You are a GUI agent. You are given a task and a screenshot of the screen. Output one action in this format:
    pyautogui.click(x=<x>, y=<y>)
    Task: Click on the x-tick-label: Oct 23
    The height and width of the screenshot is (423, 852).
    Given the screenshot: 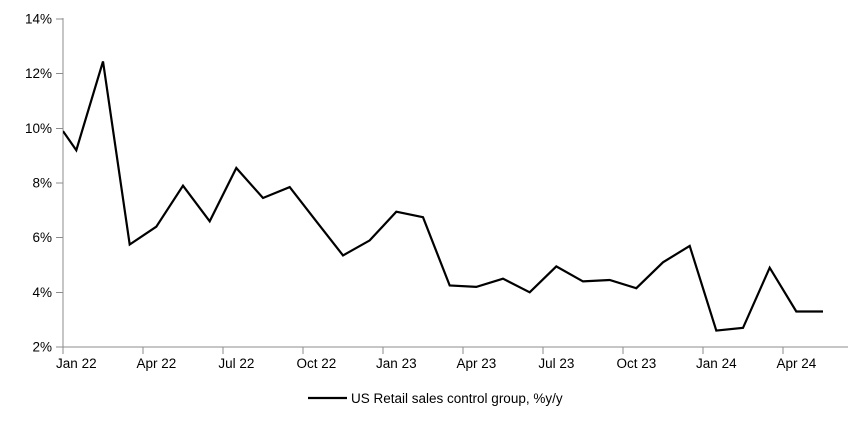 What is the action you would take?
    pyautogui.click(x=636, y=363)
    